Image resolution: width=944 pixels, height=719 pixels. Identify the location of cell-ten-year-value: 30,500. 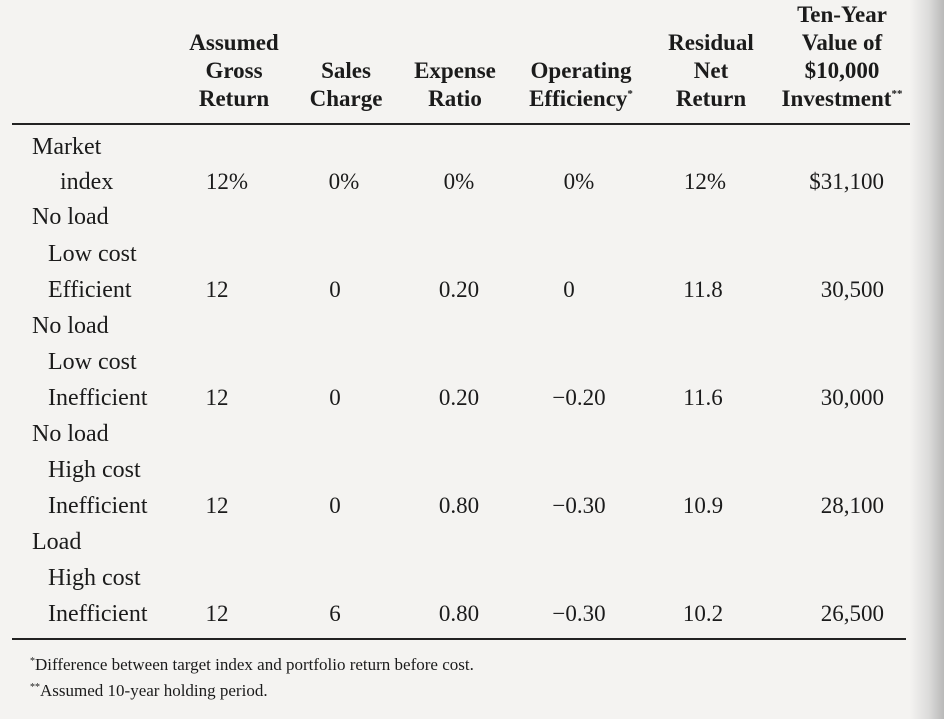
(852, 289).